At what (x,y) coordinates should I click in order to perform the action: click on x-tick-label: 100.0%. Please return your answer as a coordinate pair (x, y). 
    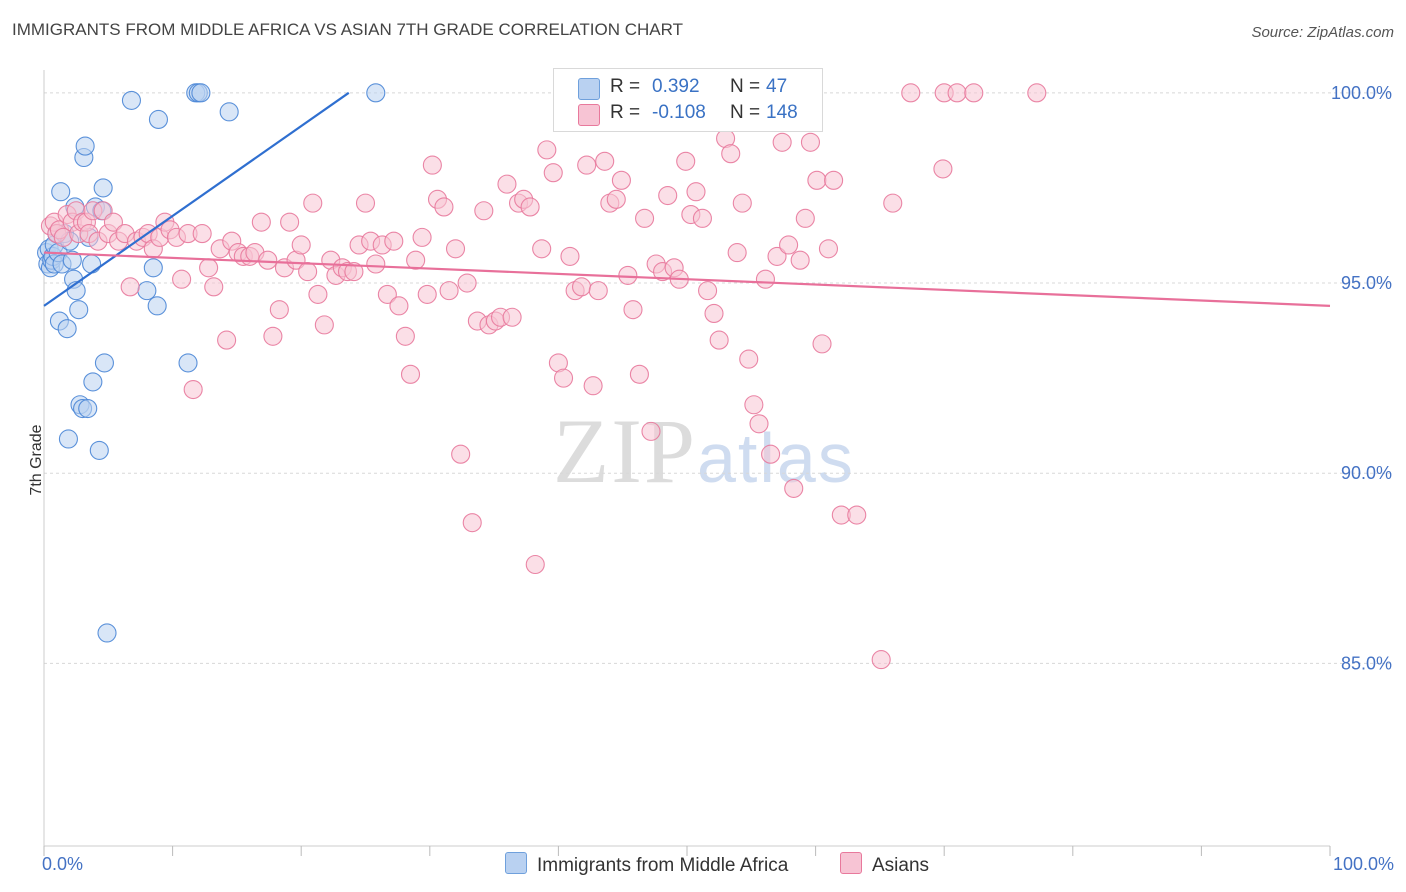
    Looking at the image, I should click on (1363, 864).